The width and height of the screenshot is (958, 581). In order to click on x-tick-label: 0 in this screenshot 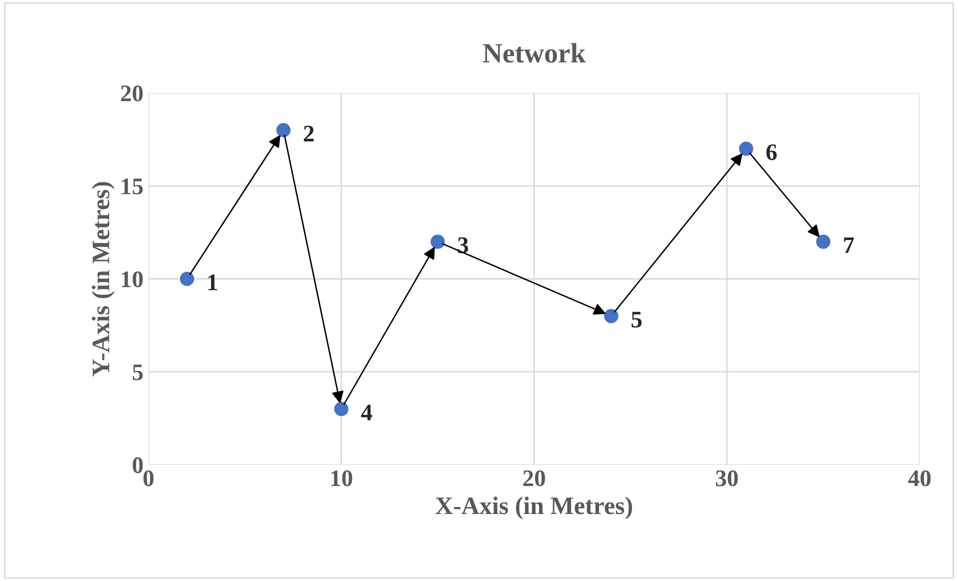, I will do `click(148, 478)`.